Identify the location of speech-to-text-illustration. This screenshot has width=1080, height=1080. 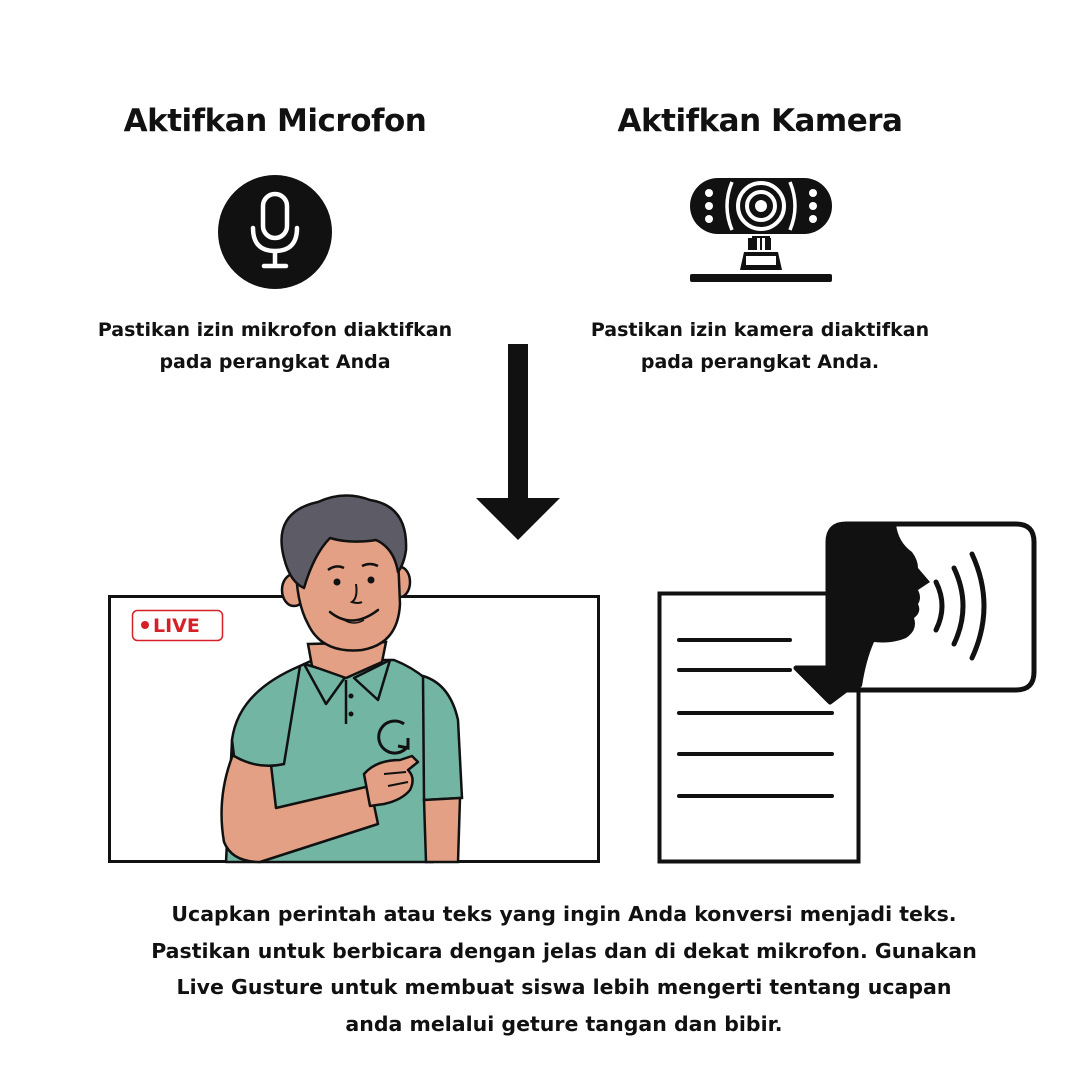
(847, 695).